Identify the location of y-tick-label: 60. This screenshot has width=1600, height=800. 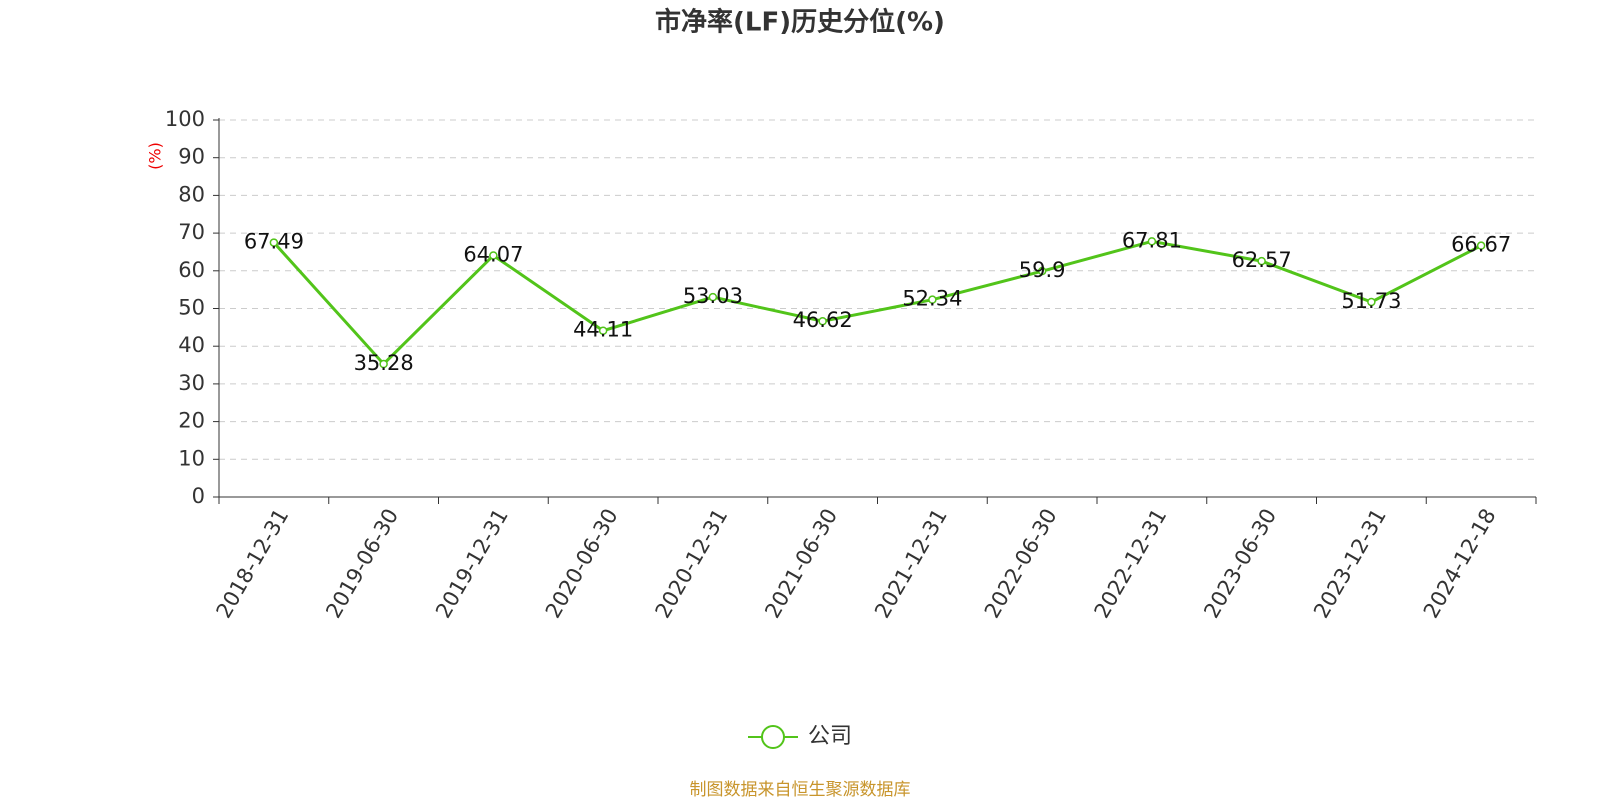
(191, 270).